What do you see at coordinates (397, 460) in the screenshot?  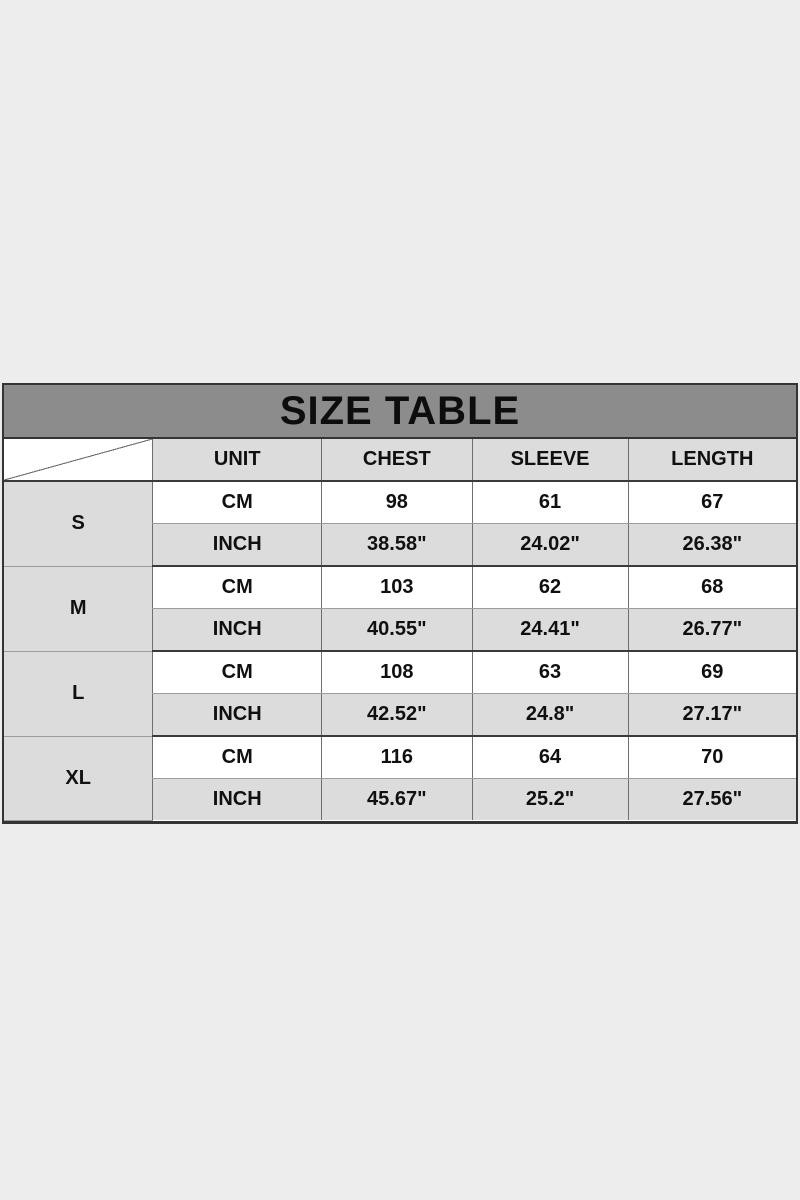 I see `col-header-chest: CHEST` at bounding box center [397, 460].